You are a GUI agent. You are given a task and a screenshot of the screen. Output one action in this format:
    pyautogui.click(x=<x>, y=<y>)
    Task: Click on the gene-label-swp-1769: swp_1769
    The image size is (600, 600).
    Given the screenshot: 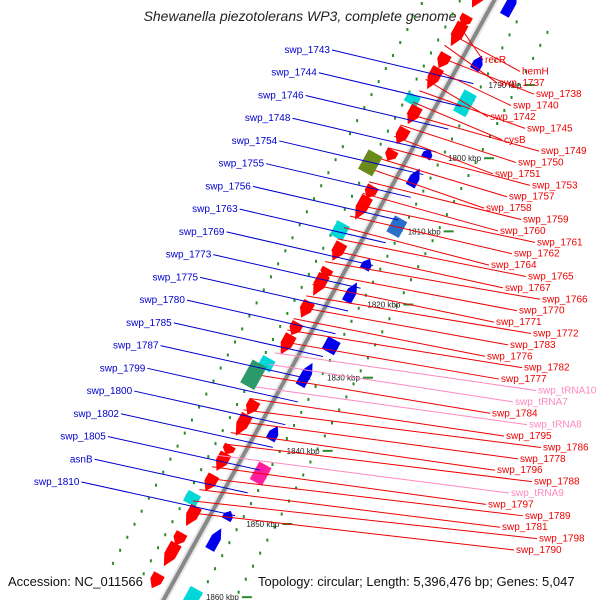 What is the action you would take?
    pyautogui.click(x=202, y=232)
    